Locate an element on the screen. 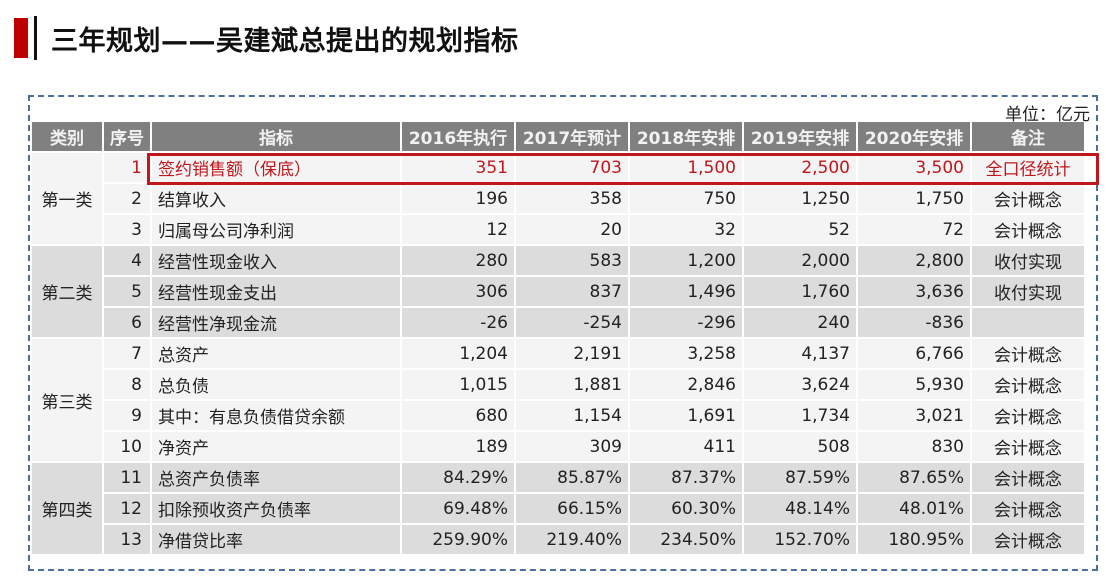  value-cell: 52 is located at coordinates (800, 229).